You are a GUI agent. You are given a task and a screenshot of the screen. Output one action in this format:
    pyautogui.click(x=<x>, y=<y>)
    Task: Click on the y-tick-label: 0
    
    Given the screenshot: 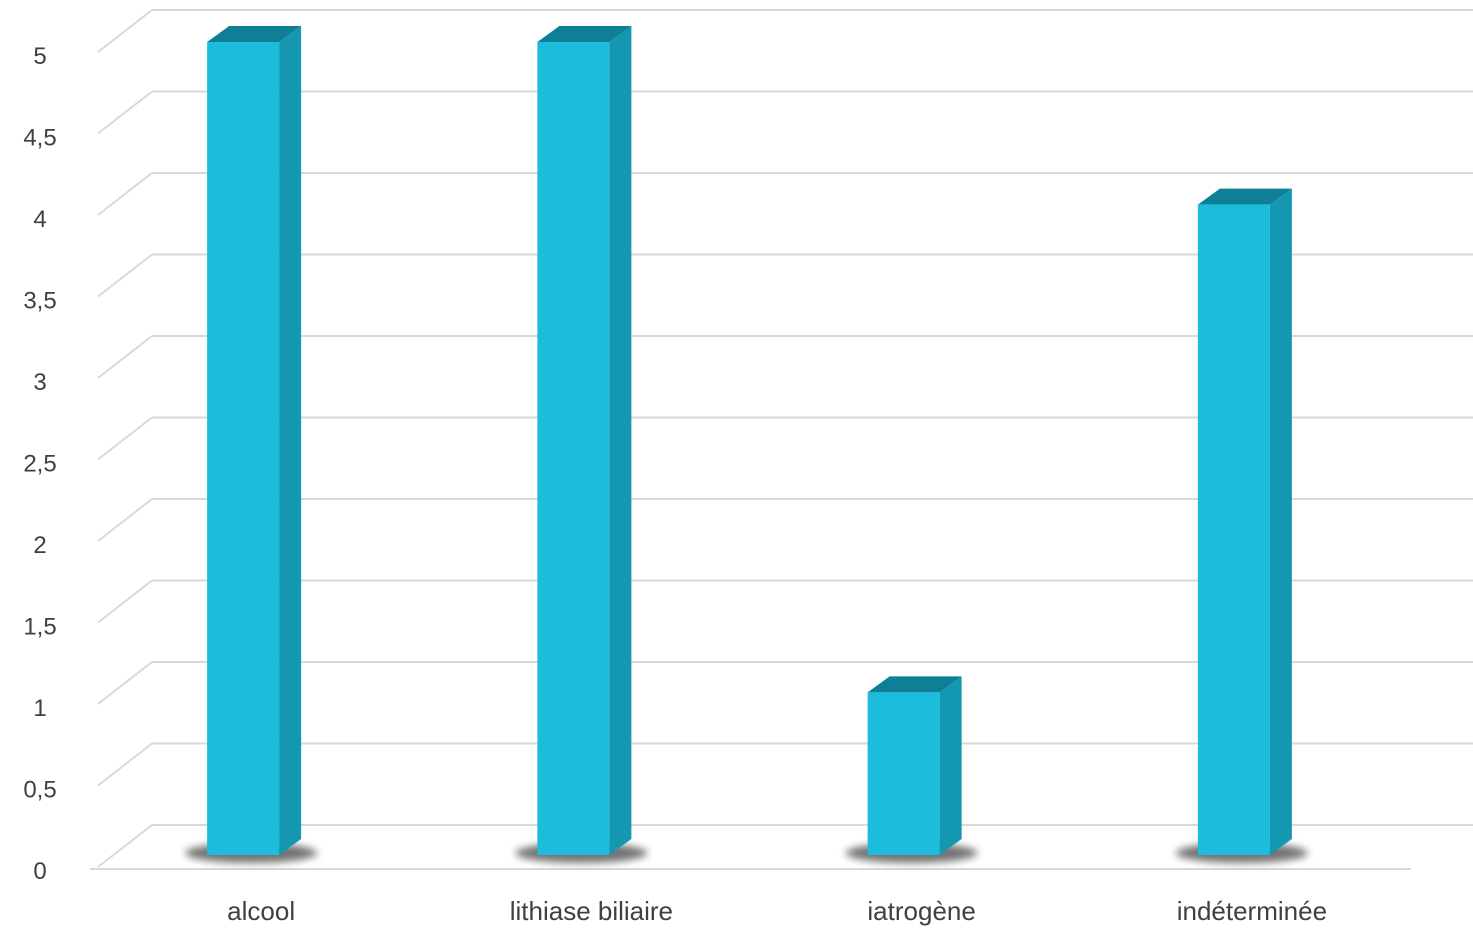 What is the action you would take?
    pyautogui.click(x=39, y=871)
    